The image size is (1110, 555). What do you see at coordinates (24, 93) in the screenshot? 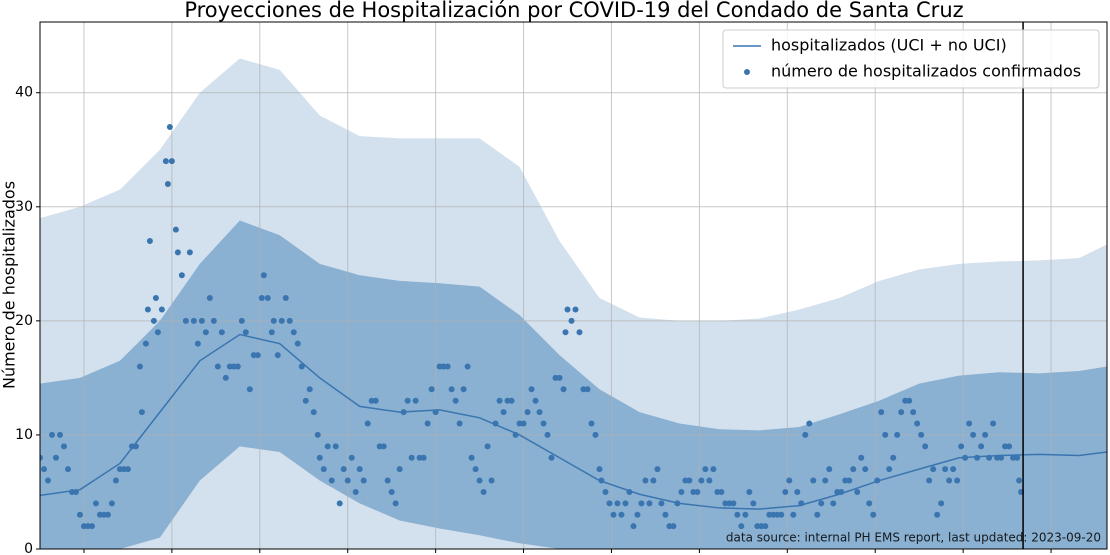
I see `y-tick-label: 40` at bounding box center [24, 93].